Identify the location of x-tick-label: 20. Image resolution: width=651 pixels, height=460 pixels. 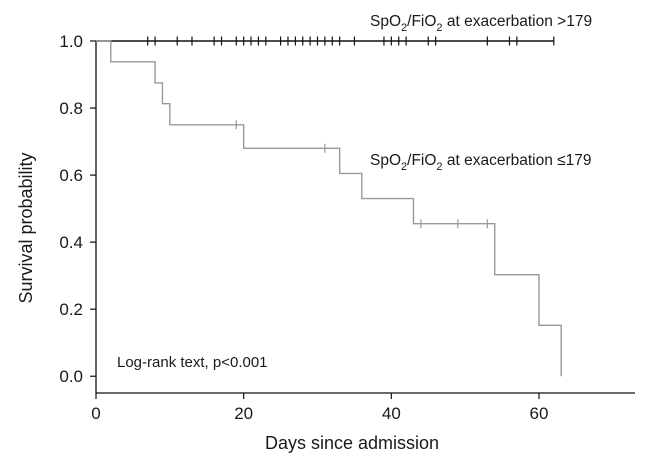
(243, 413).